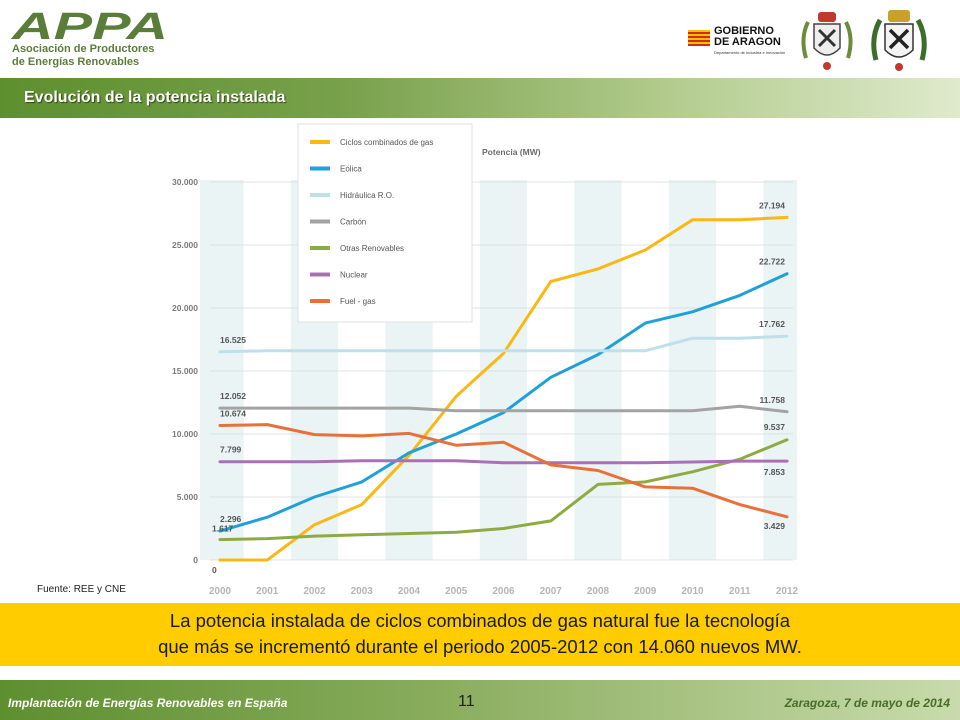 The width and height of the screenshot is (960, 720). I want to click on x-tick-label: 2001, so click(267, 591).